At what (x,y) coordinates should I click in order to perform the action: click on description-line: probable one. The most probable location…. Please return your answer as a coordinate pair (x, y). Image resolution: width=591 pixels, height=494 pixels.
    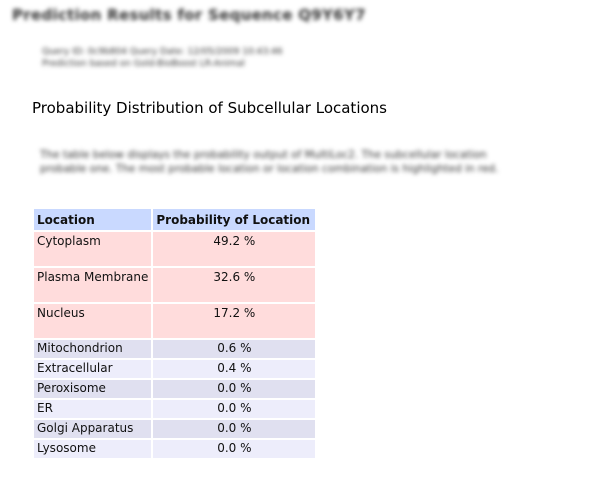
    Looking at the image, I should click on (269, 169).